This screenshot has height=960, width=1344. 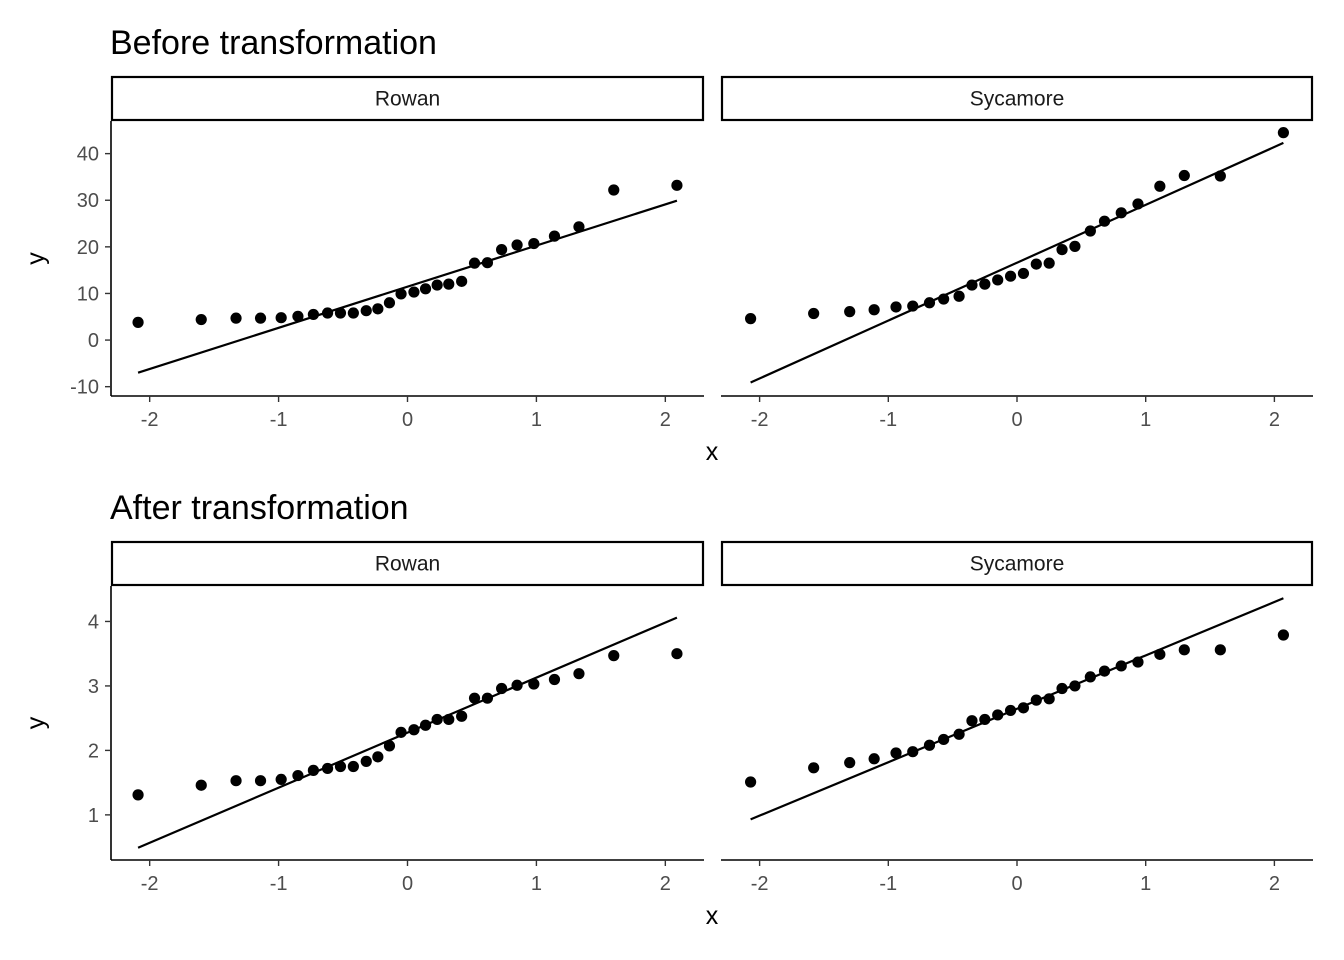 What do you see at coordinates (84, 388) in the screenshot?
I see `y-tick-label: -10` at bounding box center [84, 388].